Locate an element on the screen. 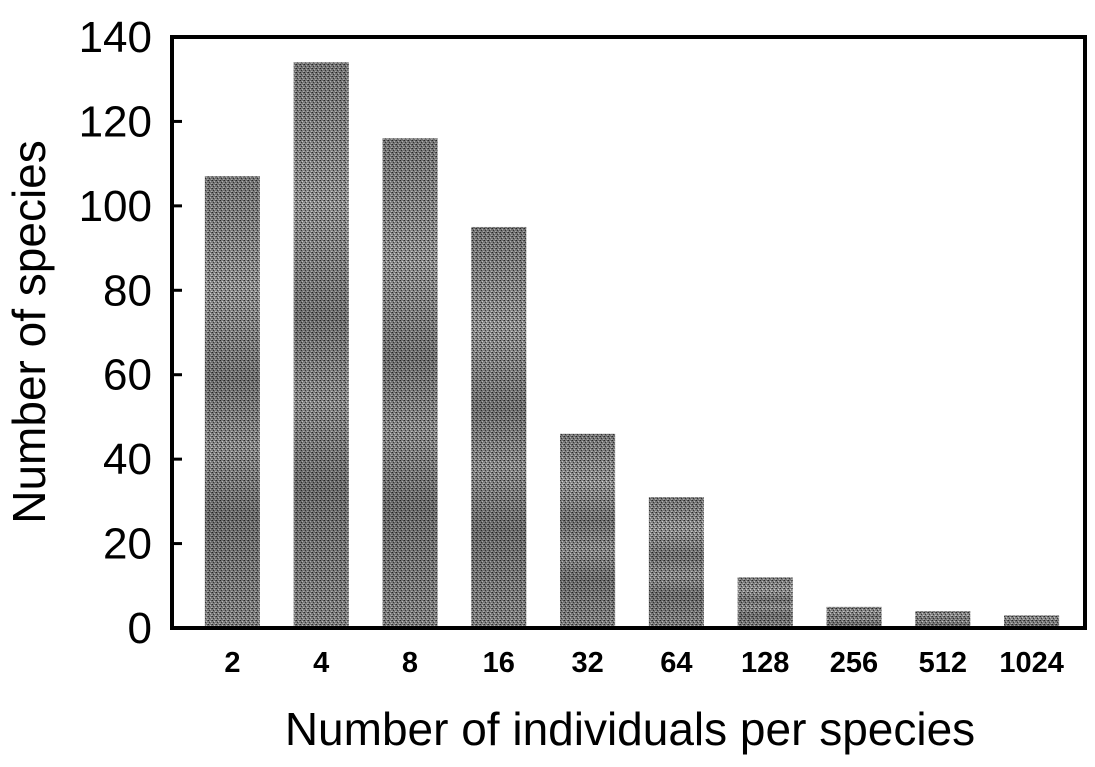  y-tick-label-20: 20 is located at coordinates (127, 544).